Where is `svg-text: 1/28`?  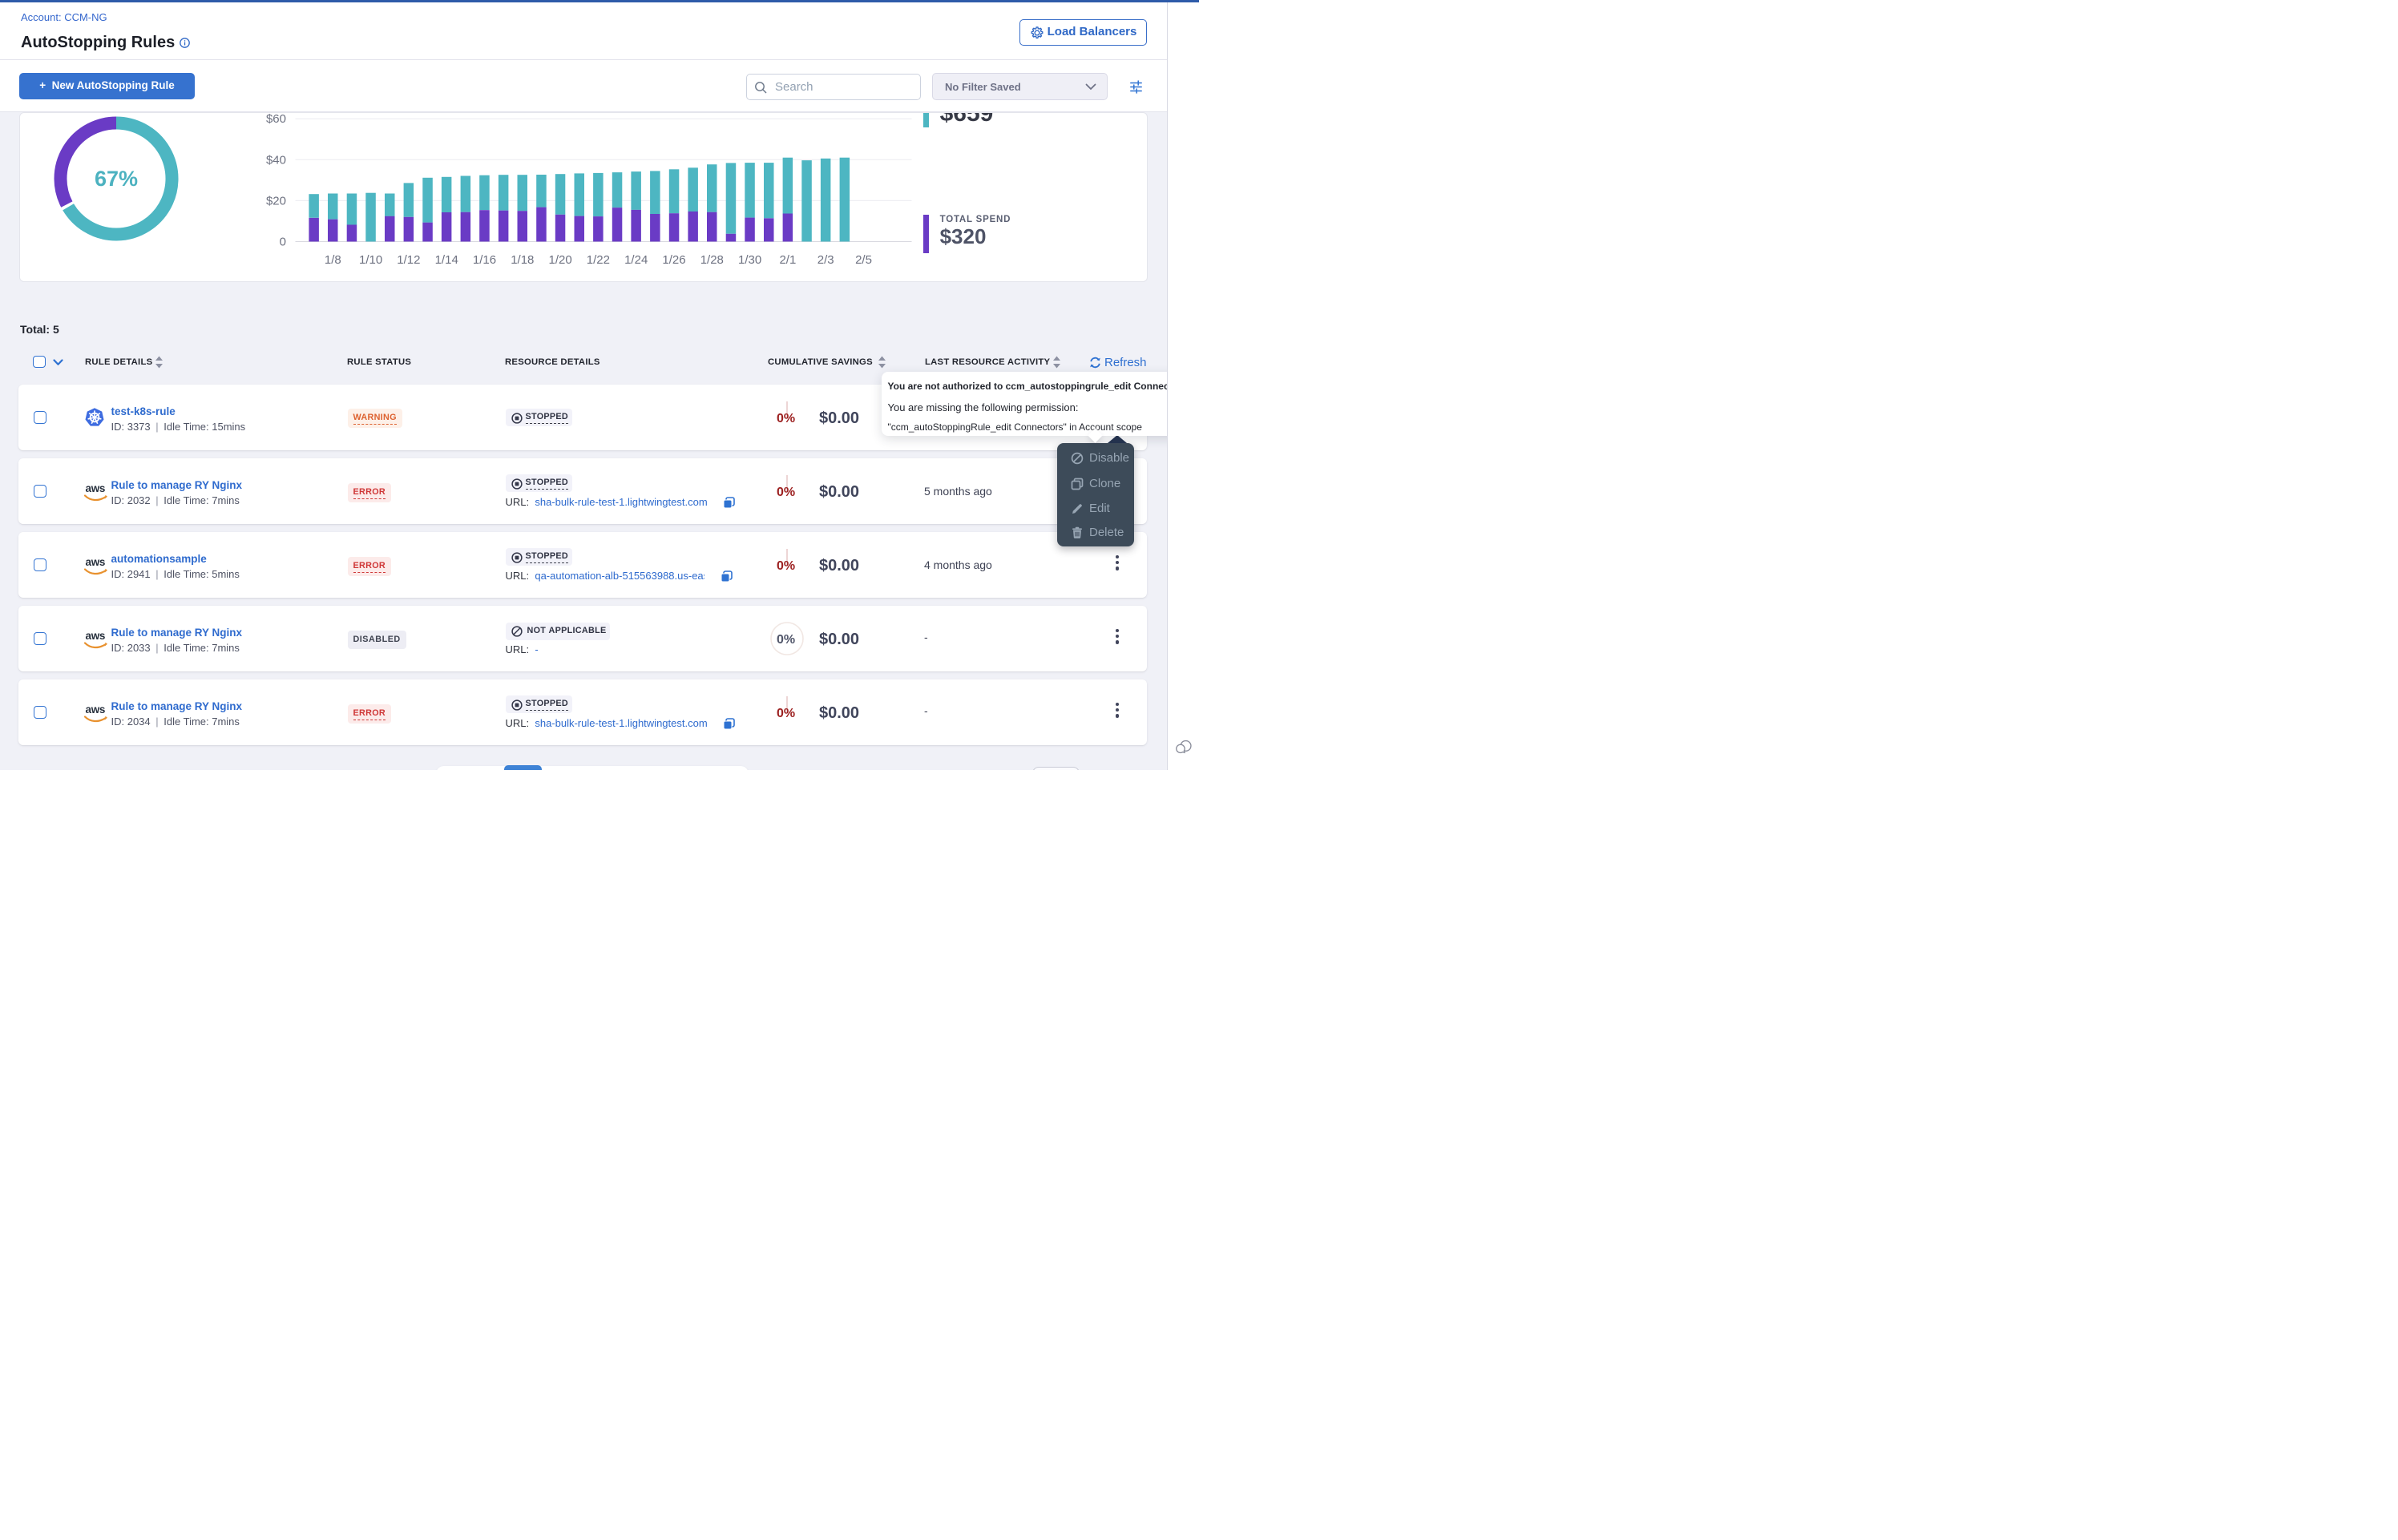 svg-text: 1/28 is located at coordinates (712, 260).